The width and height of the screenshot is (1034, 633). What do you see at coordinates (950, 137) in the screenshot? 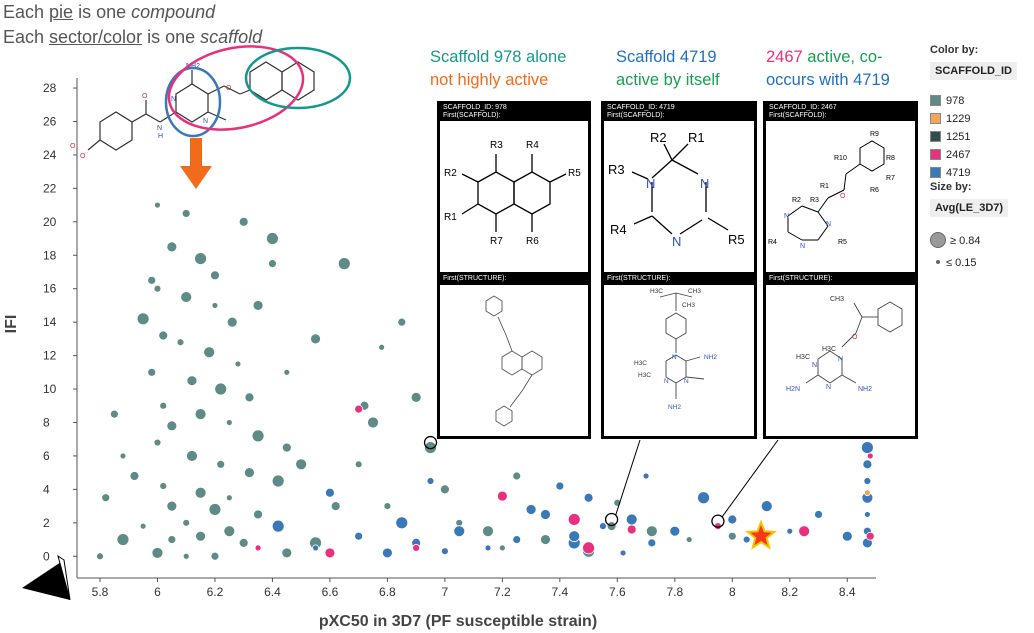
I see `legend-item-1251: 1251` at bounding box center [950, 137].